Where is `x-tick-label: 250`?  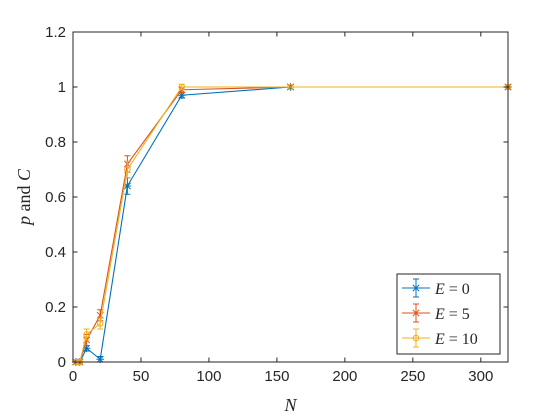 x-tick-label: 250 is located at coordinates (412, 376).